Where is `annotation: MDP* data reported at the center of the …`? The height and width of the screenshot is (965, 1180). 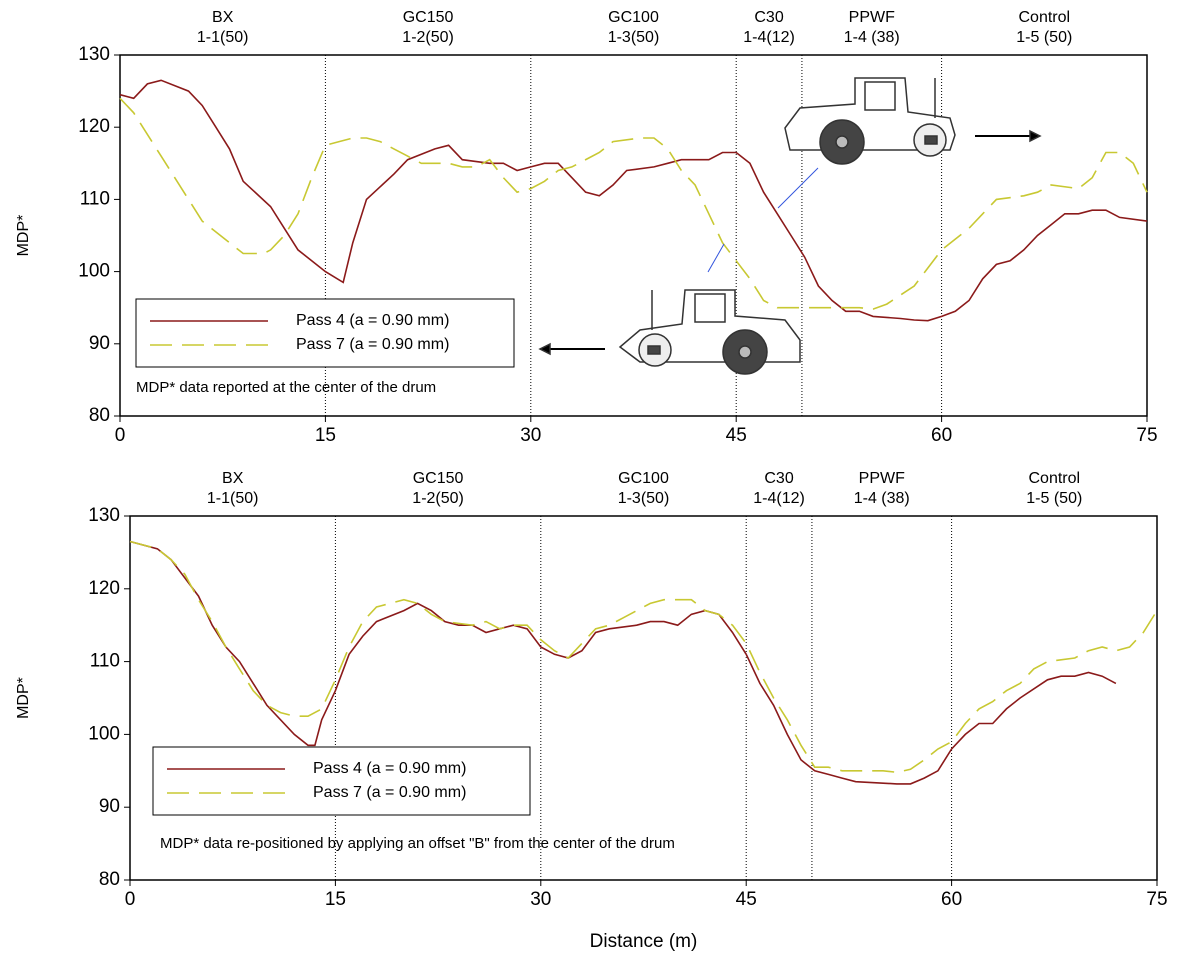 annotation: MDP* data reported at the center of the … is located at coordinates (286, 387).